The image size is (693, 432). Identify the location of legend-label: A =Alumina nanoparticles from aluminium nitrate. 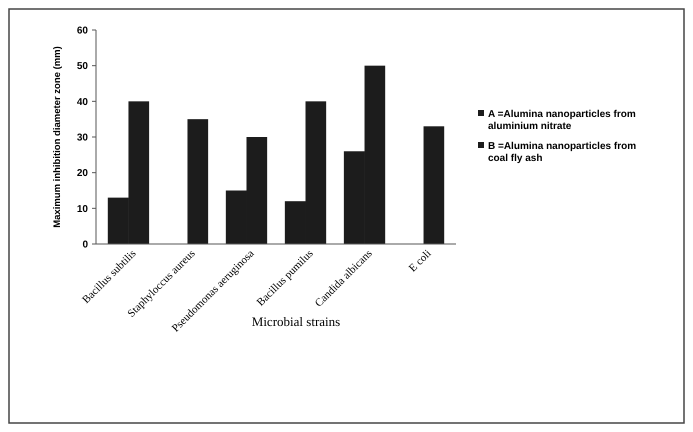
(562, 120).